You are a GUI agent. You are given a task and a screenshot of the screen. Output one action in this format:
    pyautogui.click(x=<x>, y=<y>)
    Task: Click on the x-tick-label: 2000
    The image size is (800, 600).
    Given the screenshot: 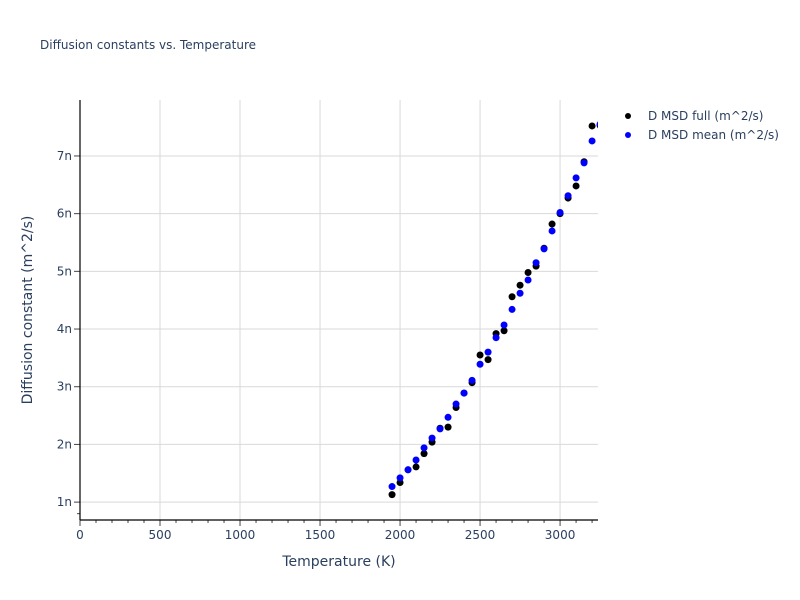 What is the action you would take?
    pyautogui.click(x=400, y=535)
    